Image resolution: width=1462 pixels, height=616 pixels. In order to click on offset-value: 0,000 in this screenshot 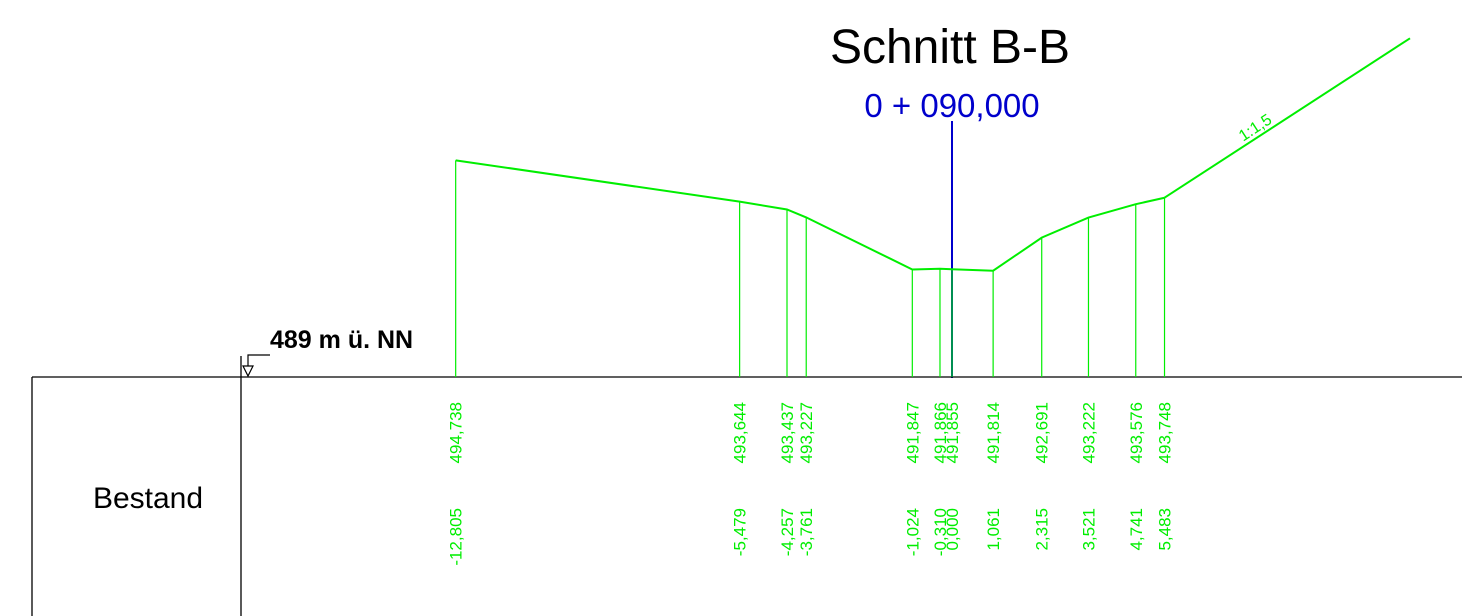, I will do `click(952, 529)`.